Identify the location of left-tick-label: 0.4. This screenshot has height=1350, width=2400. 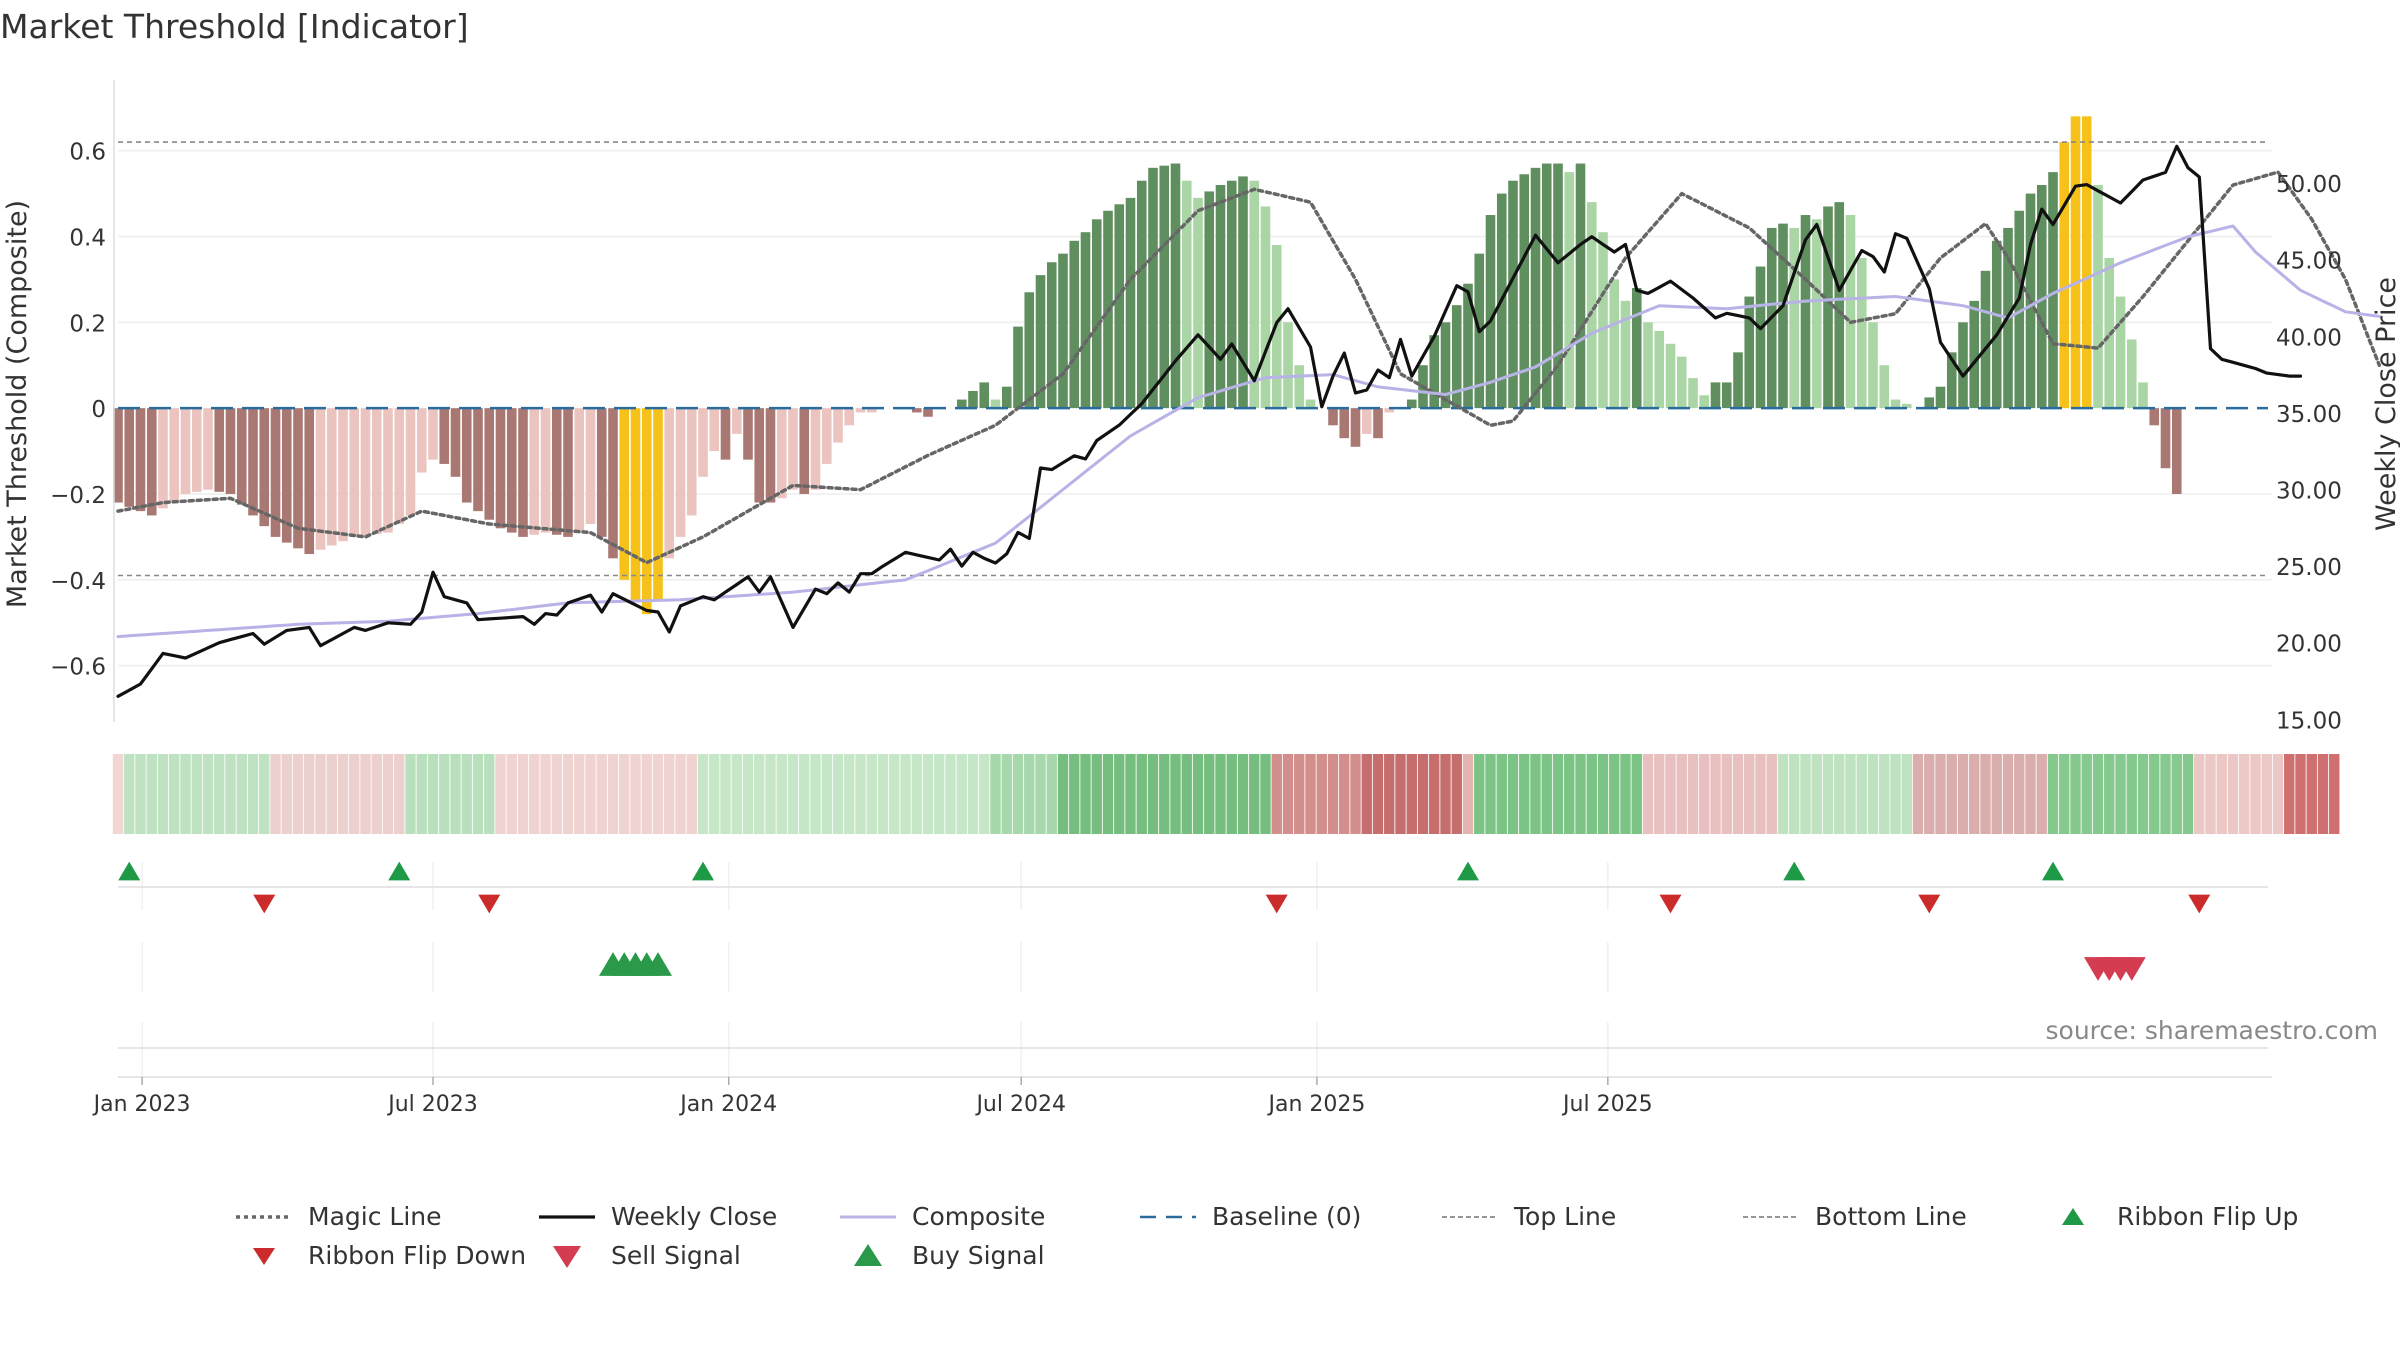
(87, 238).